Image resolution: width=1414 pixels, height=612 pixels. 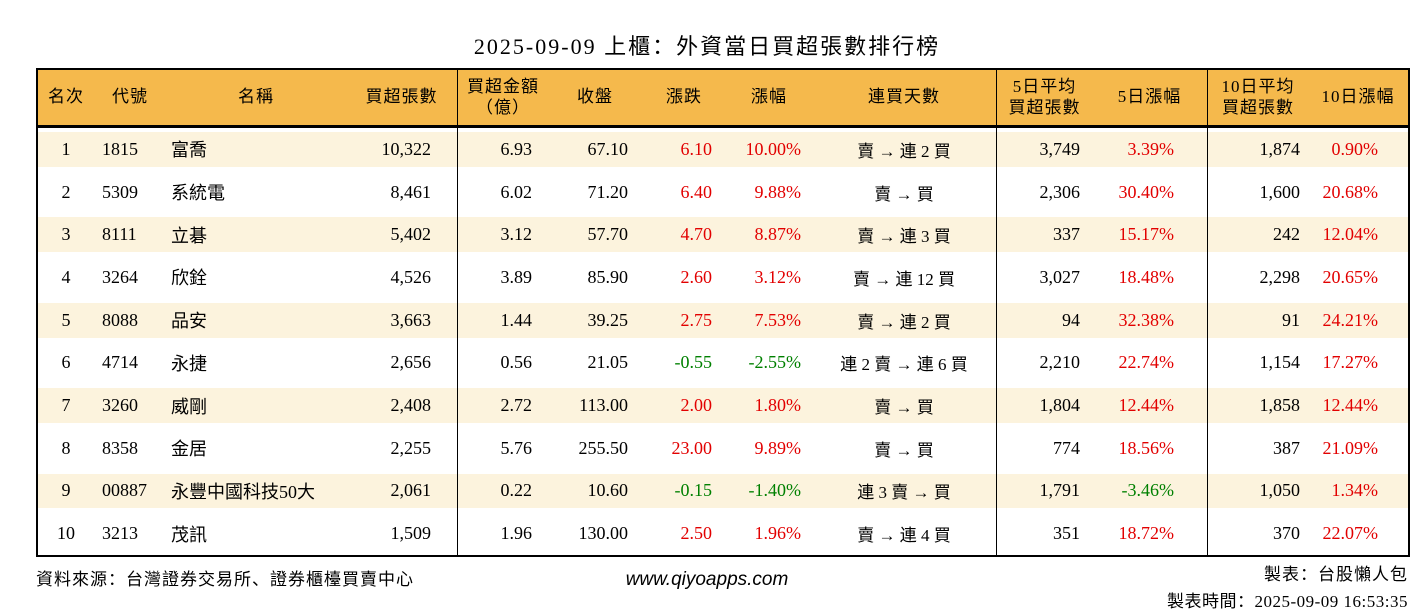 What do you see at coordinates (189, 235) in the screenshot?
I see `cell-name: 立碁` at bounding box center [189, 235].